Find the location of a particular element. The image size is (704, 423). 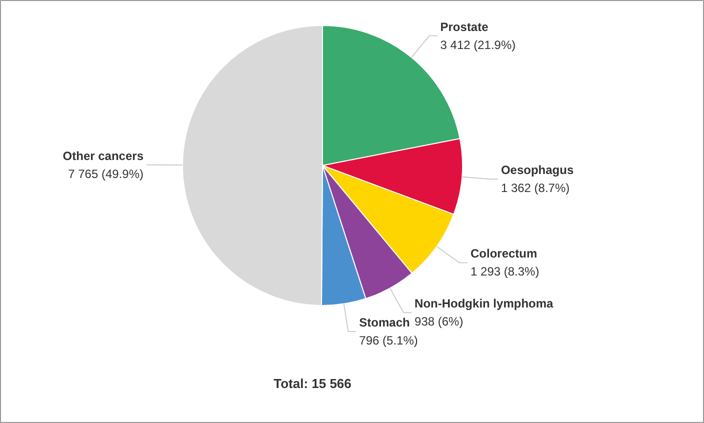

data-label: 938 (6%) is located at coordinates (439, 321).